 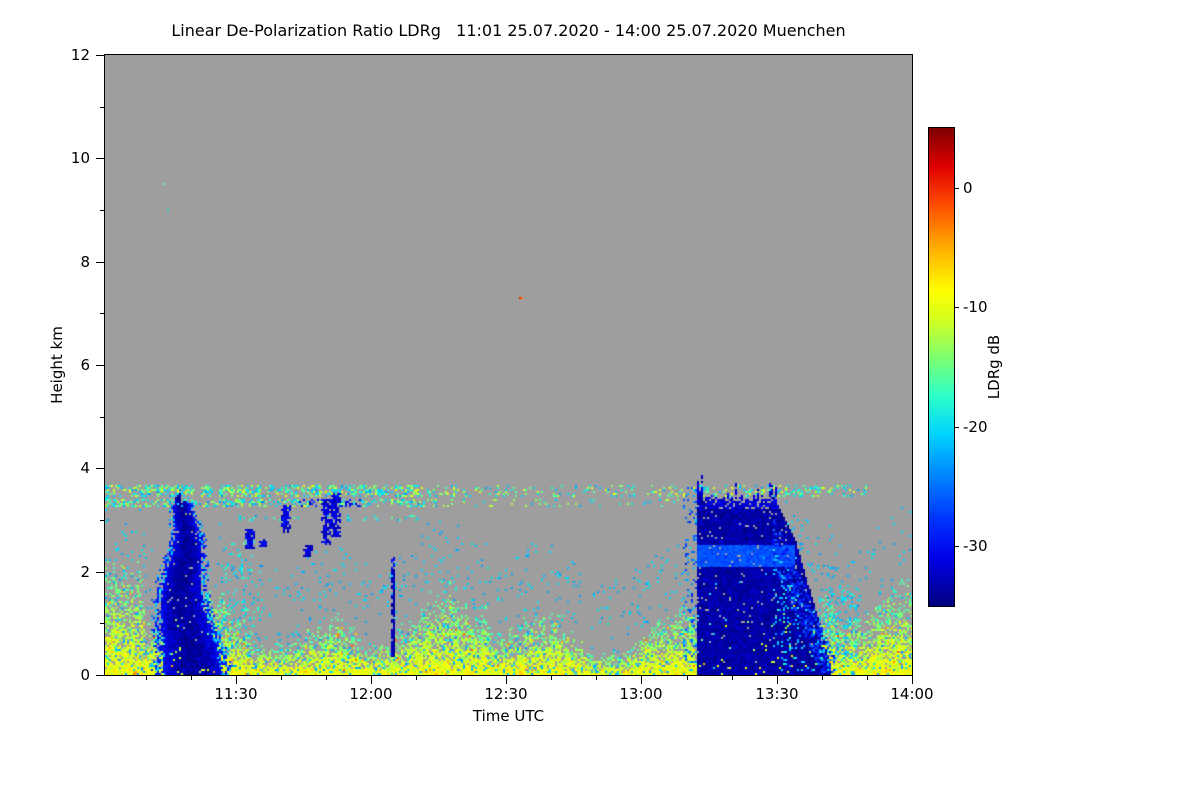 What do you see at coordinates (236, 694) in the screenshot?
I see `x-tick-label: 11:30` at bounding box center [236, 694].